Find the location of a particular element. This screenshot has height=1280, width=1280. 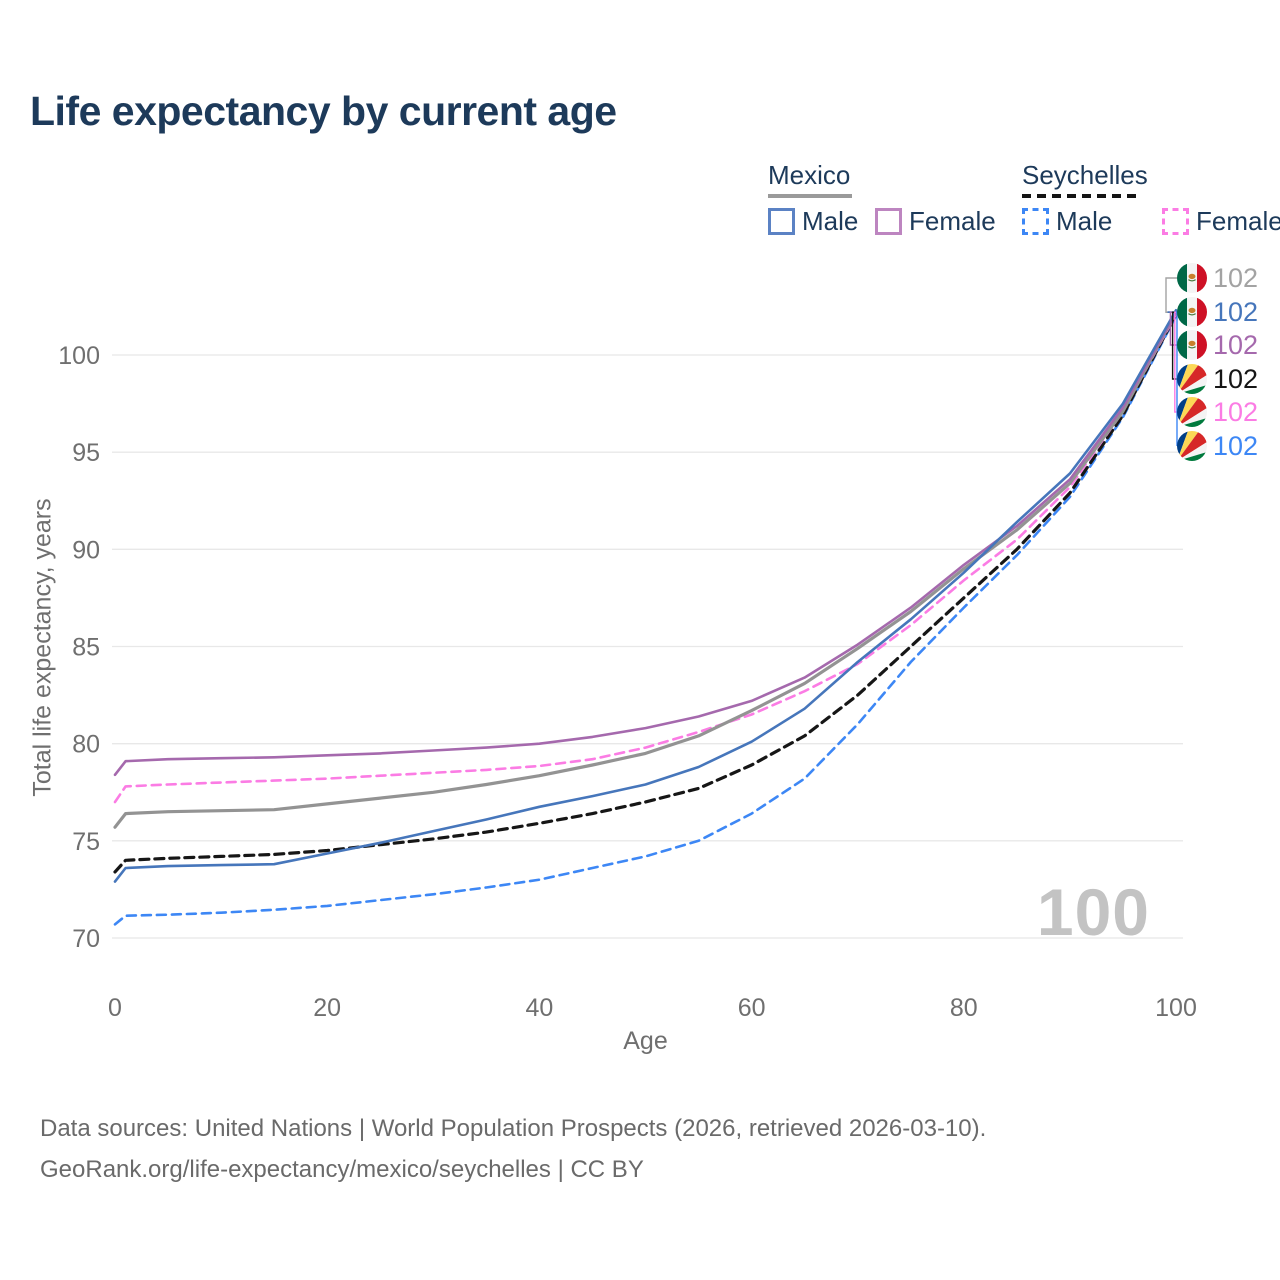

legend-group-mexico: Mexico is located at coordinates (810, 179).